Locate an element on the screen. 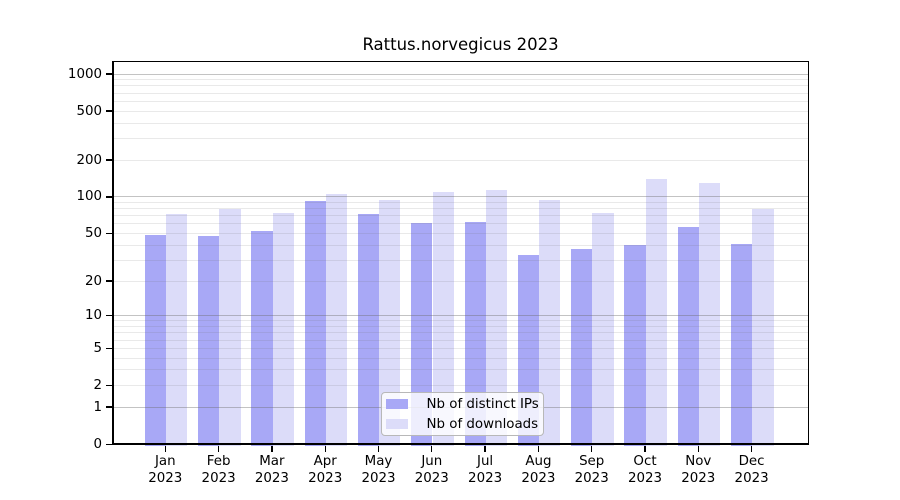  y-tick-label: 5 is located at coordinates (97, 348).